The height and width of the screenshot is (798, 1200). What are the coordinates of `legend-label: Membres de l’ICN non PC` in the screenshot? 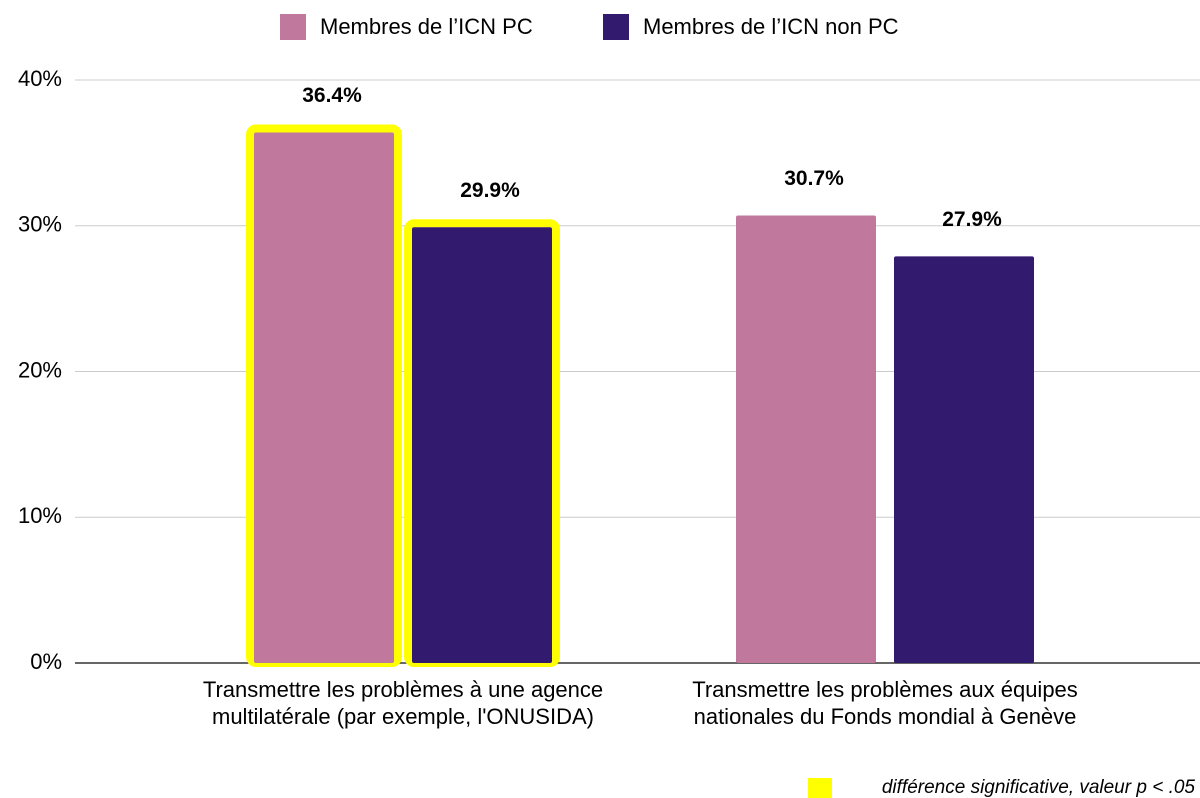 It's located at (771, 26).